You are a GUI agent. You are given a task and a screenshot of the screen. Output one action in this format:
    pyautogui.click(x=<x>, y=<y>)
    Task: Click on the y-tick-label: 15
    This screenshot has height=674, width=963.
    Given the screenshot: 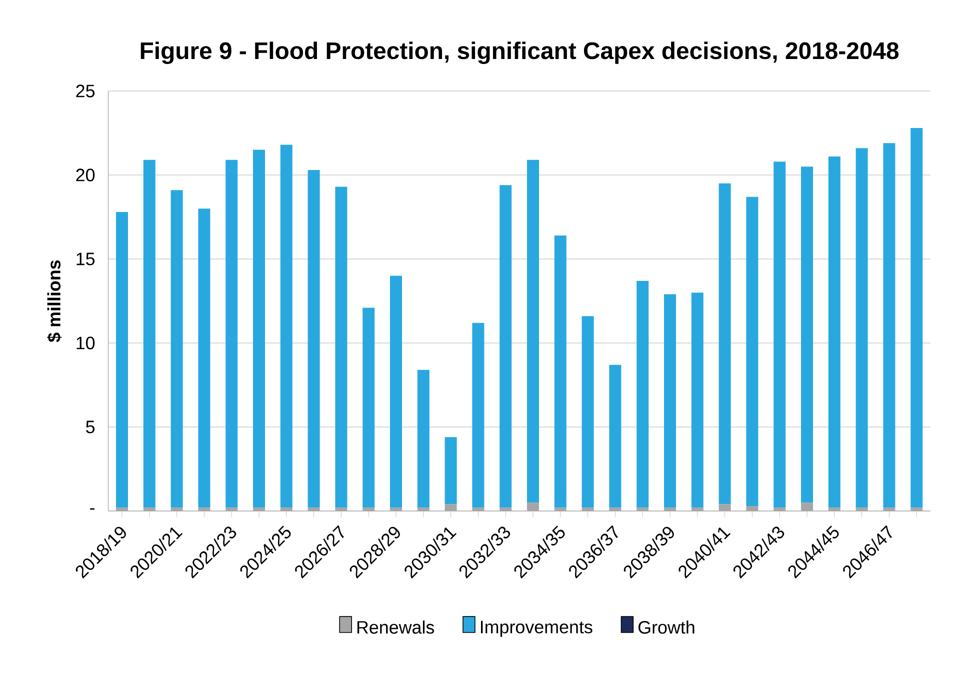 What is the action you would take?
    pyautogui.click(x=85, y=259)
    